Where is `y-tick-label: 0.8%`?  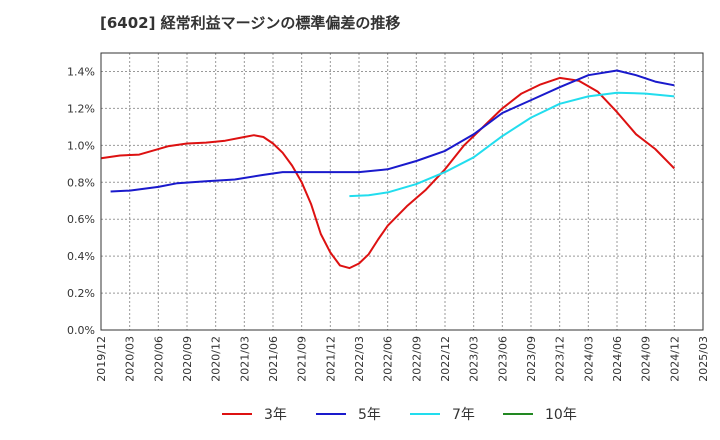
y-tick-label: 0.8% is located at coordinates (81, 182).